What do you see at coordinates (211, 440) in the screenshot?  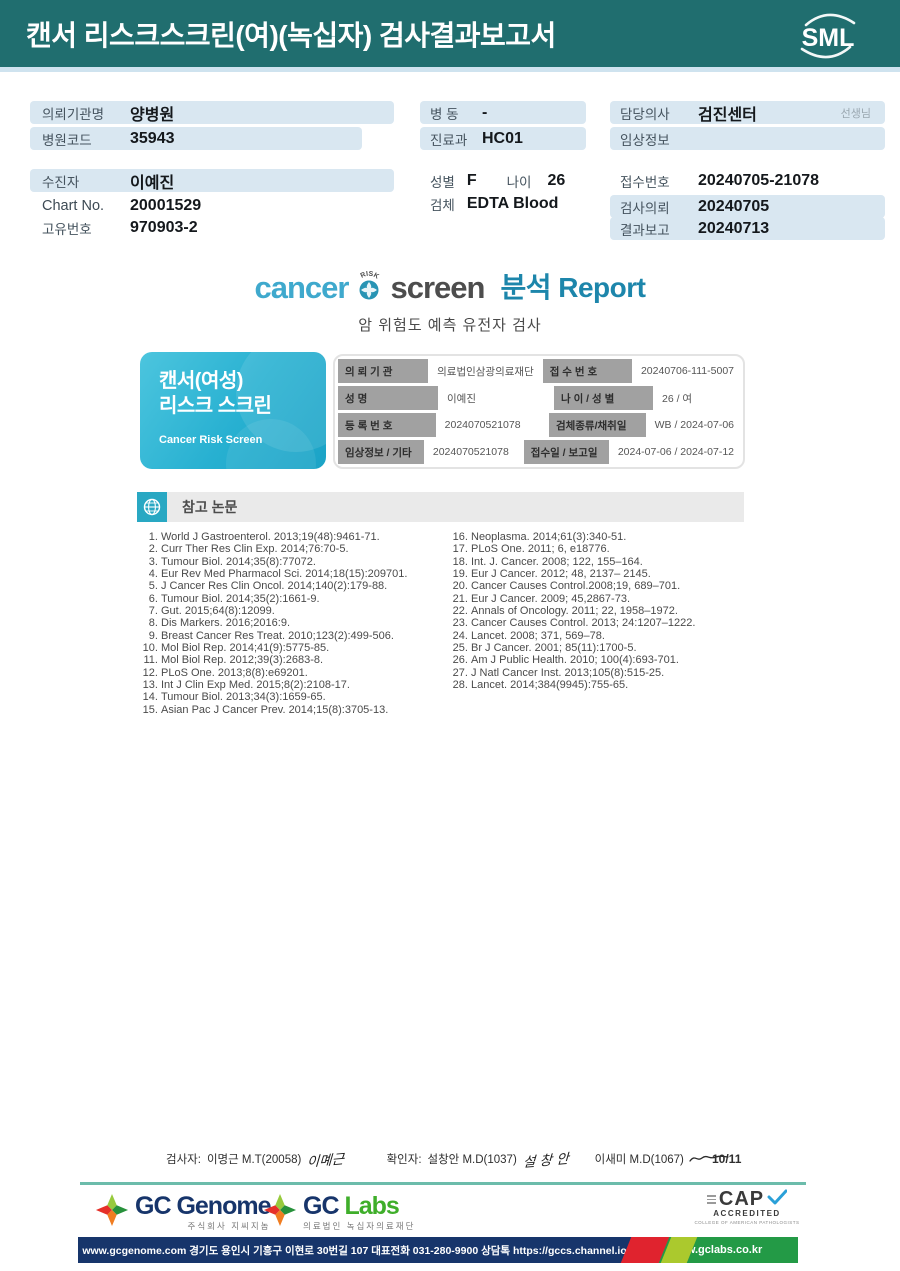 I see `card-subtitle: Cancer Risk Screen` at bounding box center [211, 440].